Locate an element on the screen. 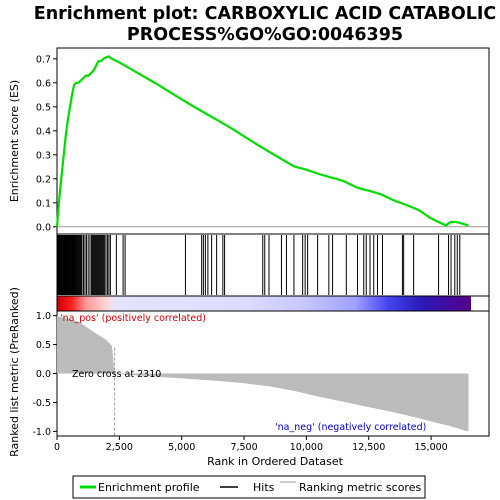  es-y-tick-label: 0.1 is located at coordinates (43, 203).